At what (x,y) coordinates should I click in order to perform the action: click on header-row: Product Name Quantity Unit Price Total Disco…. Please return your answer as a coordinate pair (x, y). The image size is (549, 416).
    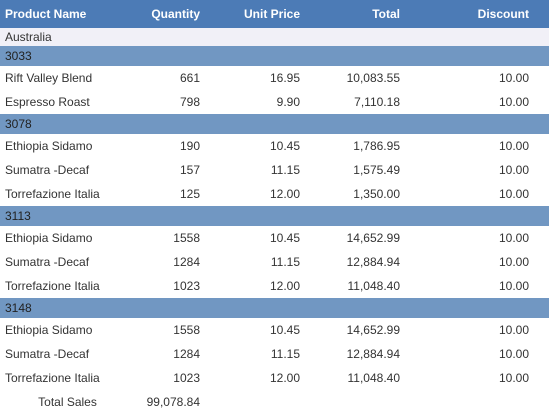
    Looking at the image, I should click on (274, 14).